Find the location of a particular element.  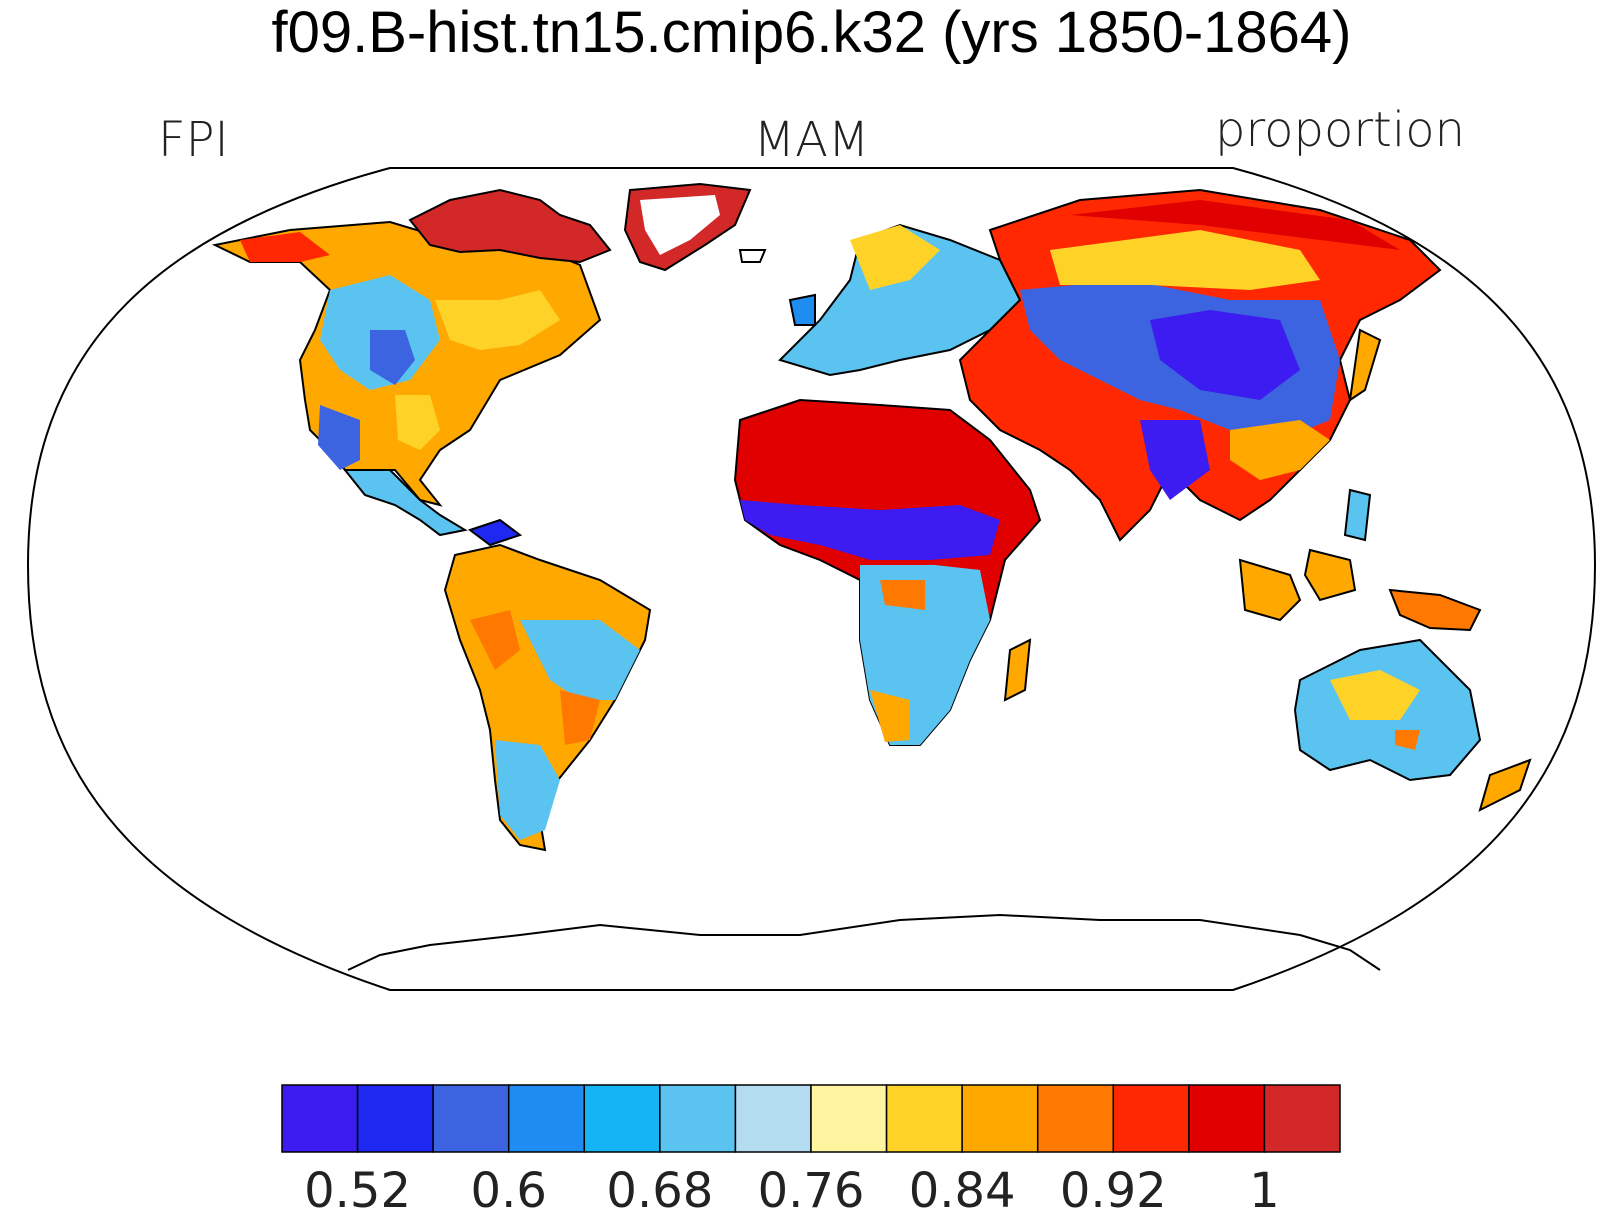

arctic-canada-greenland is located at coordinates (587, 227).